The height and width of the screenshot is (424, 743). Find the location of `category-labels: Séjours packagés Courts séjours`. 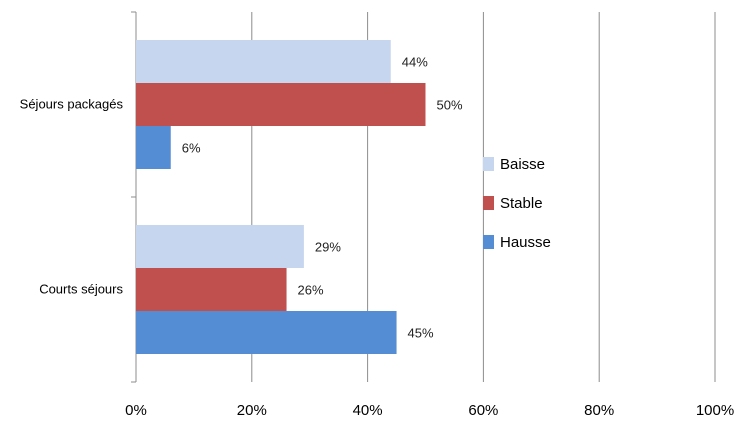

category-labels: Séjours packagés Courts séjours is located at coordinates (72, 197).